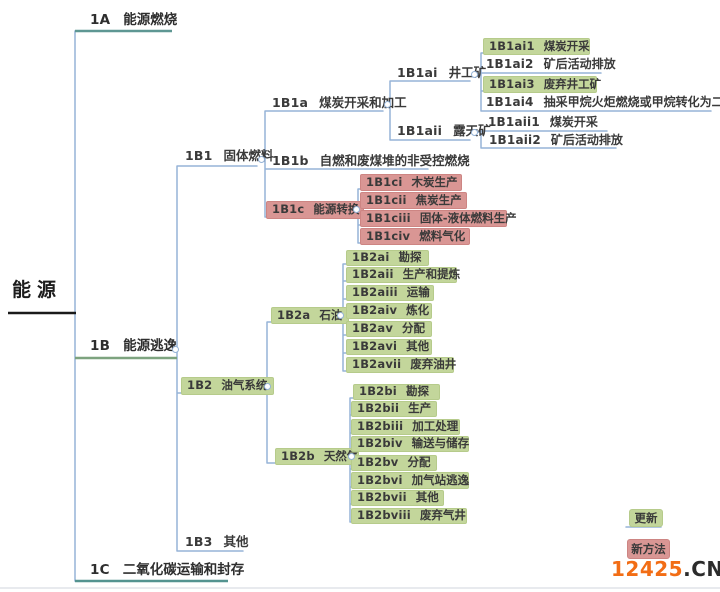  What do you see at coordinates (418, 346) in the screenshot?
I see `node-label: 其他` at bounding box center [418, 346].